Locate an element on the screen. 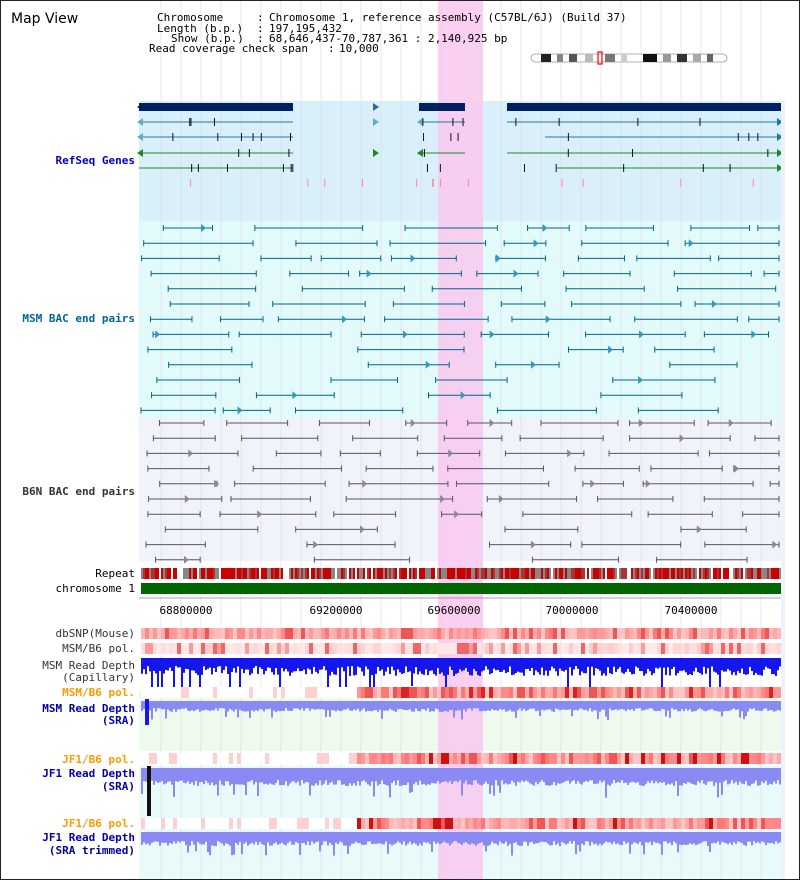 The image size is (800, 880). track-label-refseq: RefSeq Genes is located at coordinates (95, 160).